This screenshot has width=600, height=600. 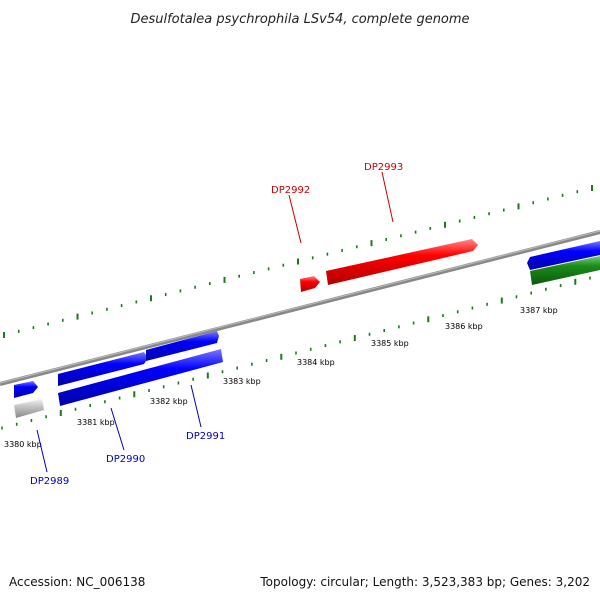 What do you see at coordinates (169, 401) in the screenshot?
I see `scale-label-3382: 3382 kbp` at bounding box center [169, 401].